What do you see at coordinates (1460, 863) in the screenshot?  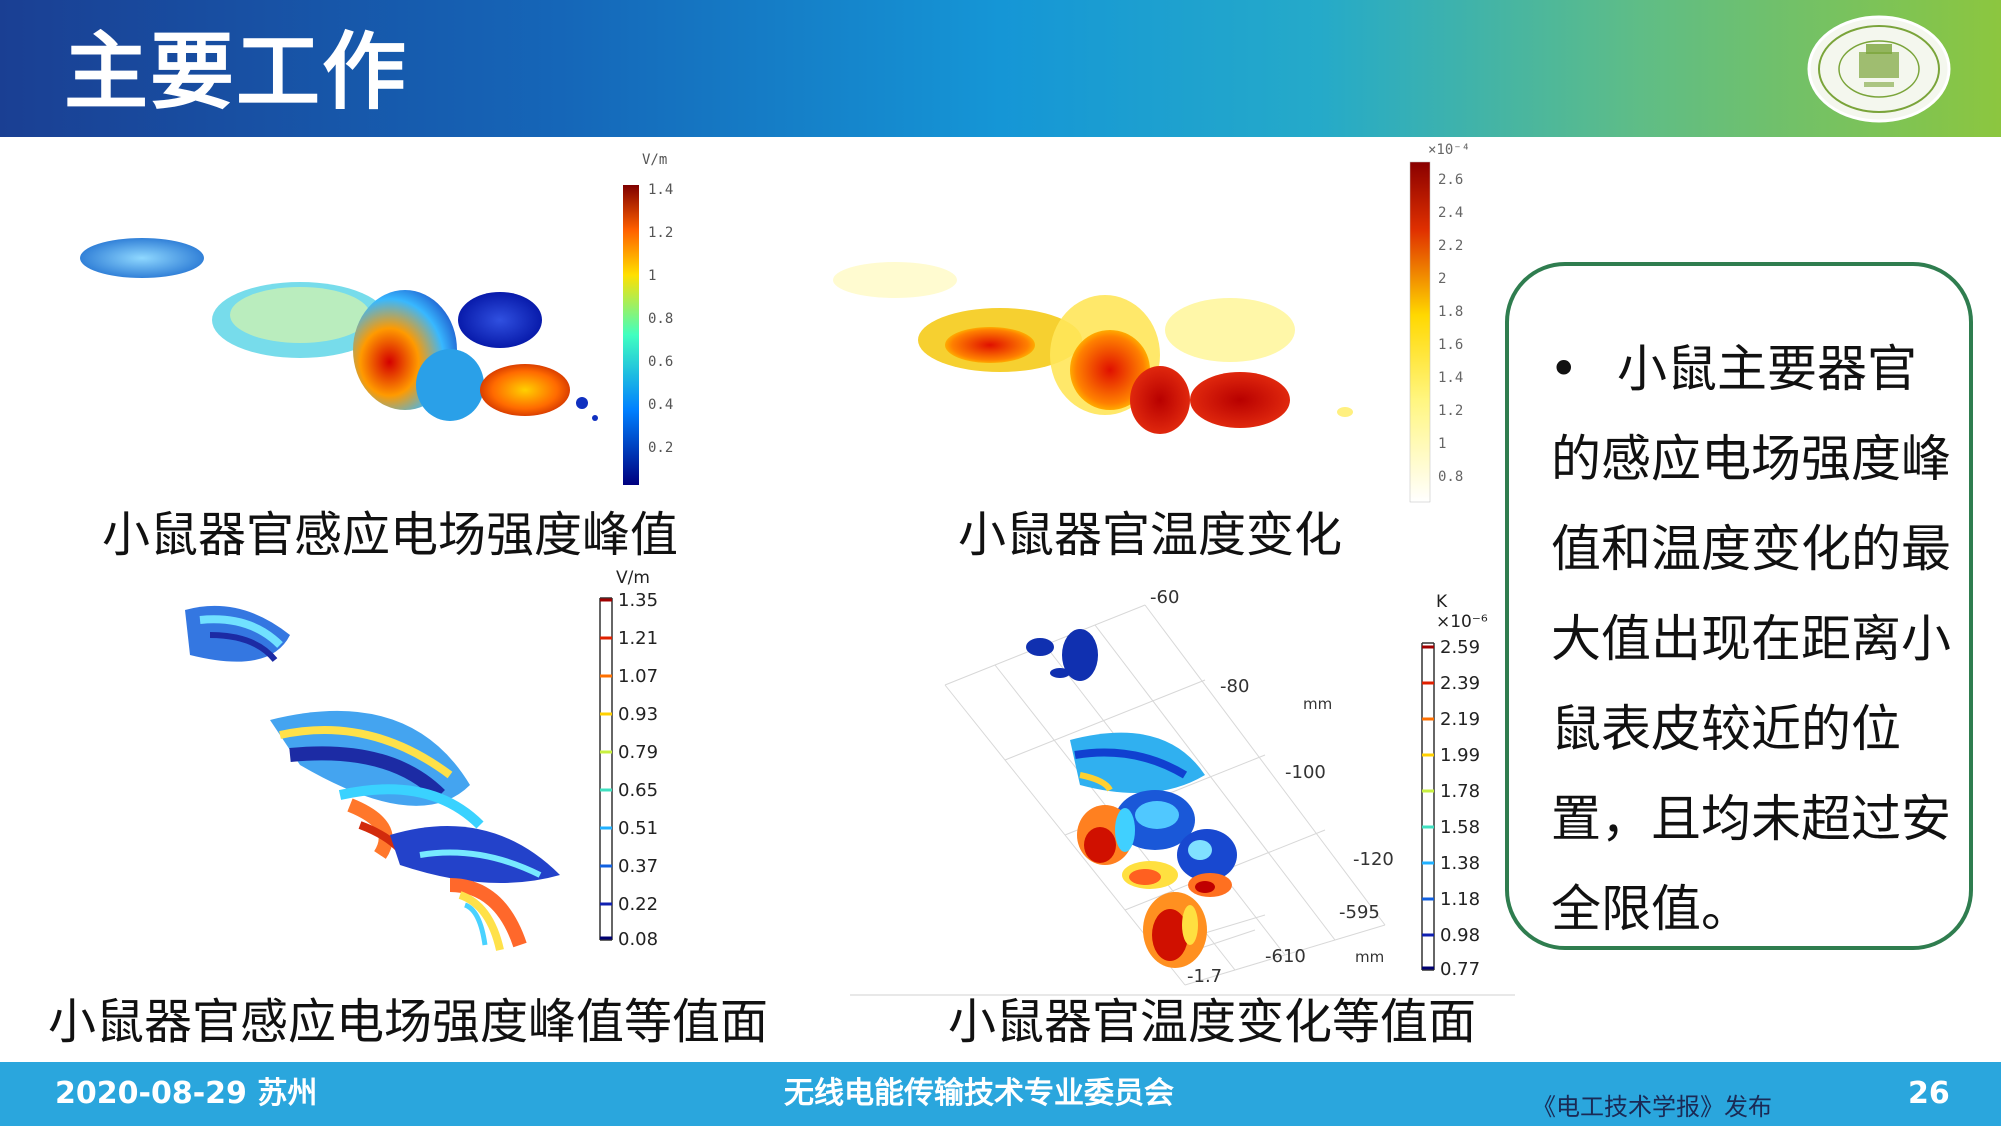 I see `temperature-iso-tick: 1.38` at bounding box center [1460, 863].